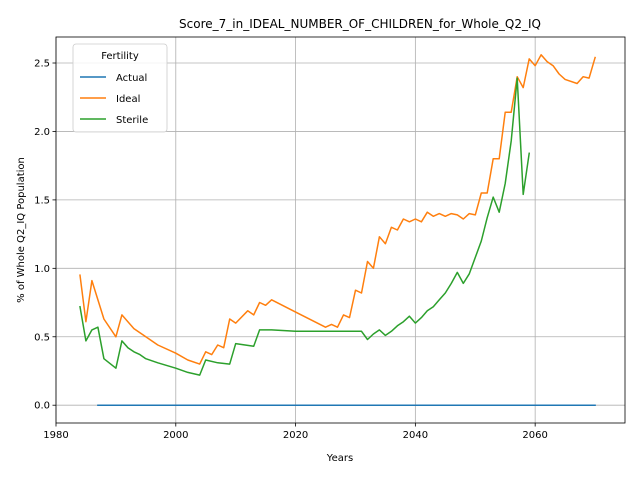 The width and height of the screenshot is (640, 480). Describe the element at coordinates (132, 120) in the screenshot. I see `legend-label-sterile: Sterile` at that location.